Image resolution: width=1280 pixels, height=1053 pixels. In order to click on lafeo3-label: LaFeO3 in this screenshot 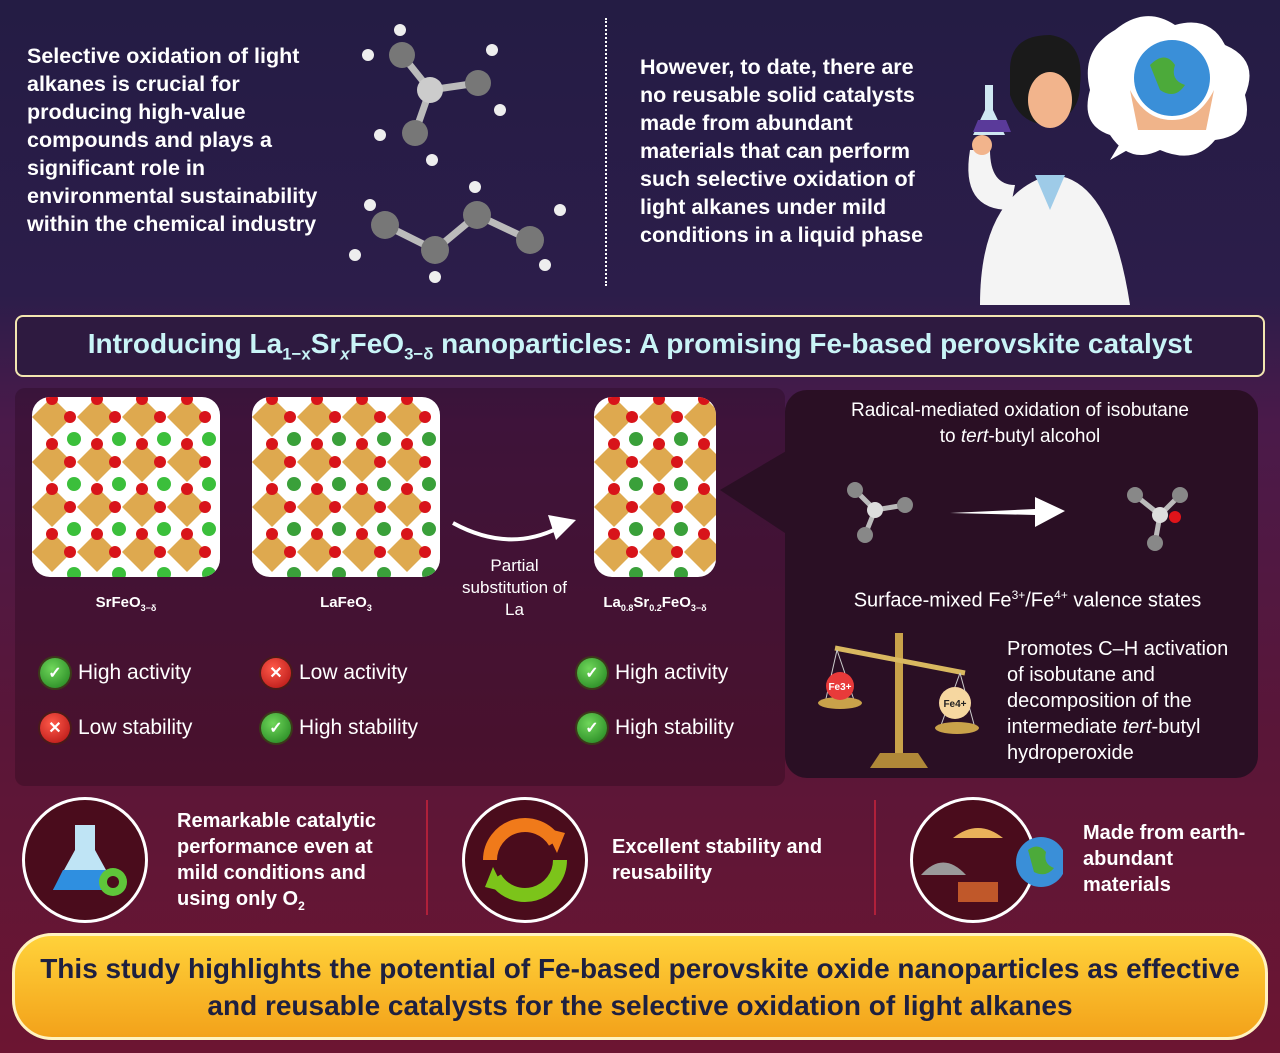, I will do `click(346, 603)`.